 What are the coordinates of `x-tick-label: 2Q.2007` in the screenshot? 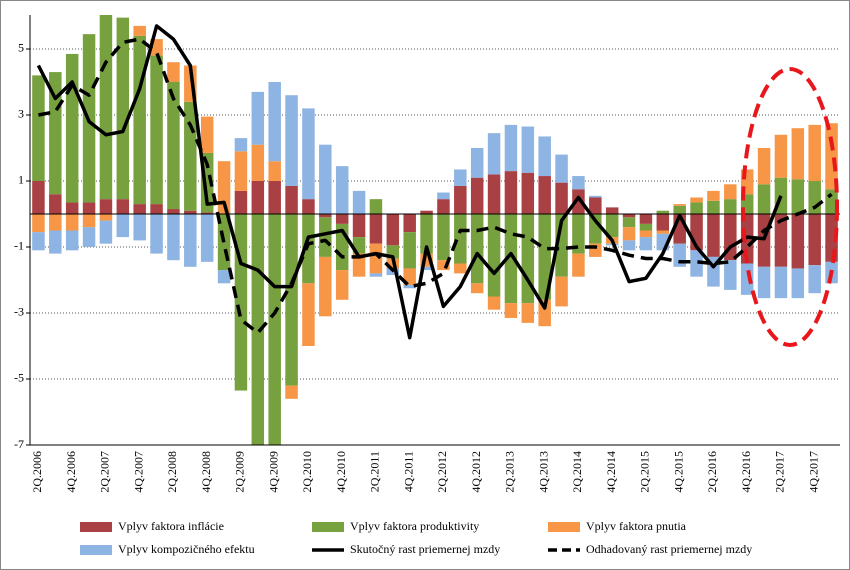 It's located at (105, 472).